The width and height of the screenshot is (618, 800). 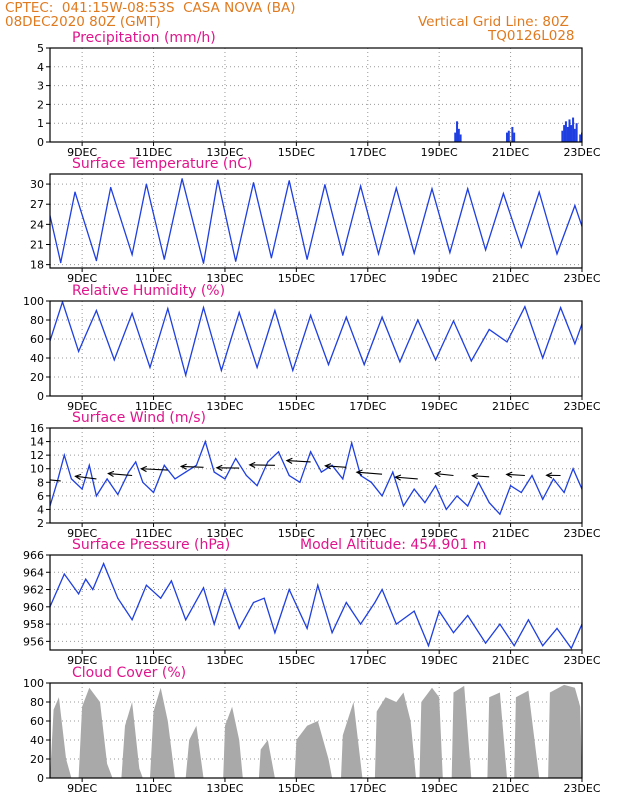 What do you see at coordinates (37, 265) in the screenshot?
I see `y-tick-label: 18` at bounding box center [37, 265].